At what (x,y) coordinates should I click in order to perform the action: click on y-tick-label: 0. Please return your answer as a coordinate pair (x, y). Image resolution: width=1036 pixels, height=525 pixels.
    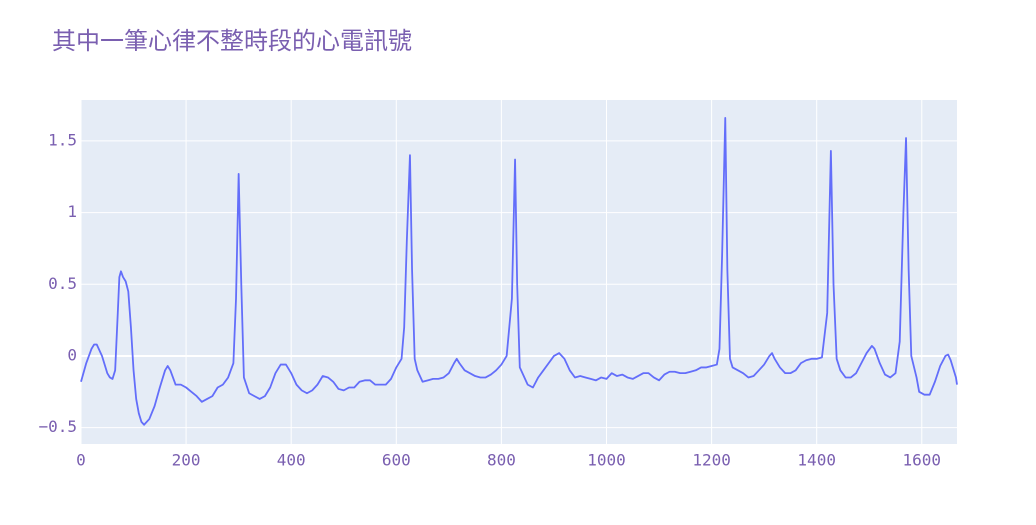
    Looking at the image, I should click on (72, 354).